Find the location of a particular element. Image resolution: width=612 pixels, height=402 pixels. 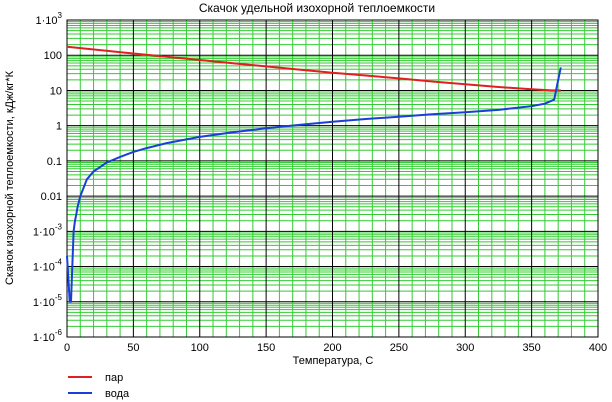

y-tick-label: 1·10⁻⁴ is located at coordinates (48, 266).